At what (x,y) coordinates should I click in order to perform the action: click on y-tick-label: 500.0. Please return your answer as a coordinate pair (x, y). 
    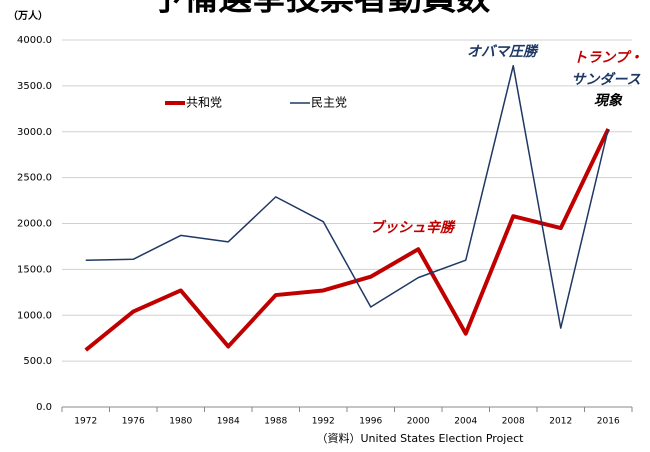
    Looking at the image, I should click on (37, 361).